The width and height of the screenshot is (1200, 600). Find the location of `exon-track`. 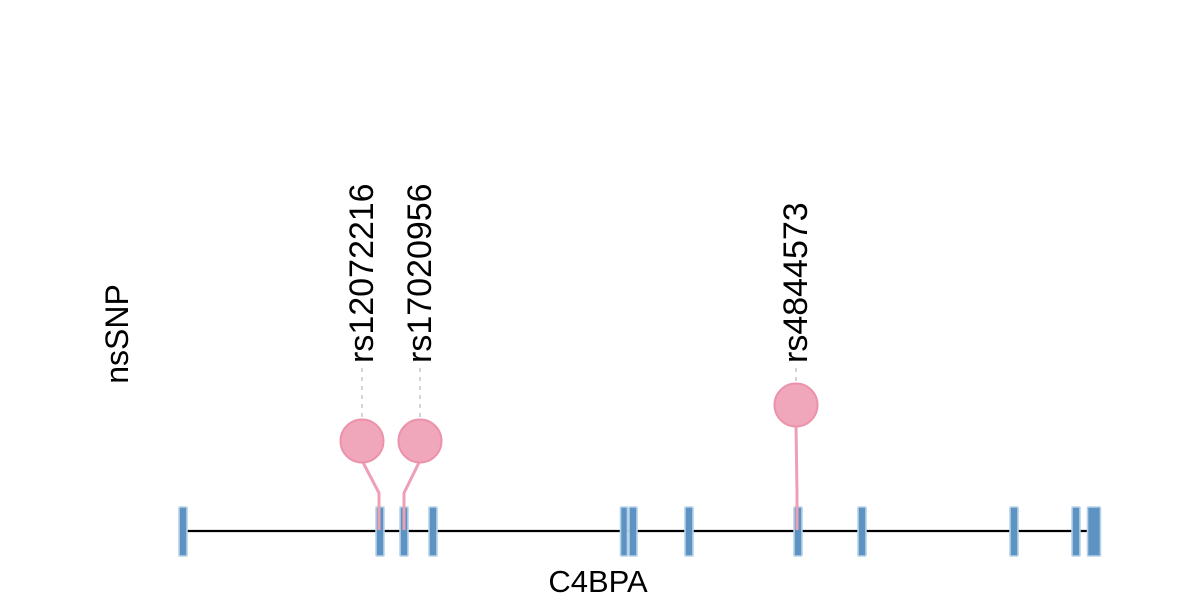

exon-track is located at coordinates (640, 531).